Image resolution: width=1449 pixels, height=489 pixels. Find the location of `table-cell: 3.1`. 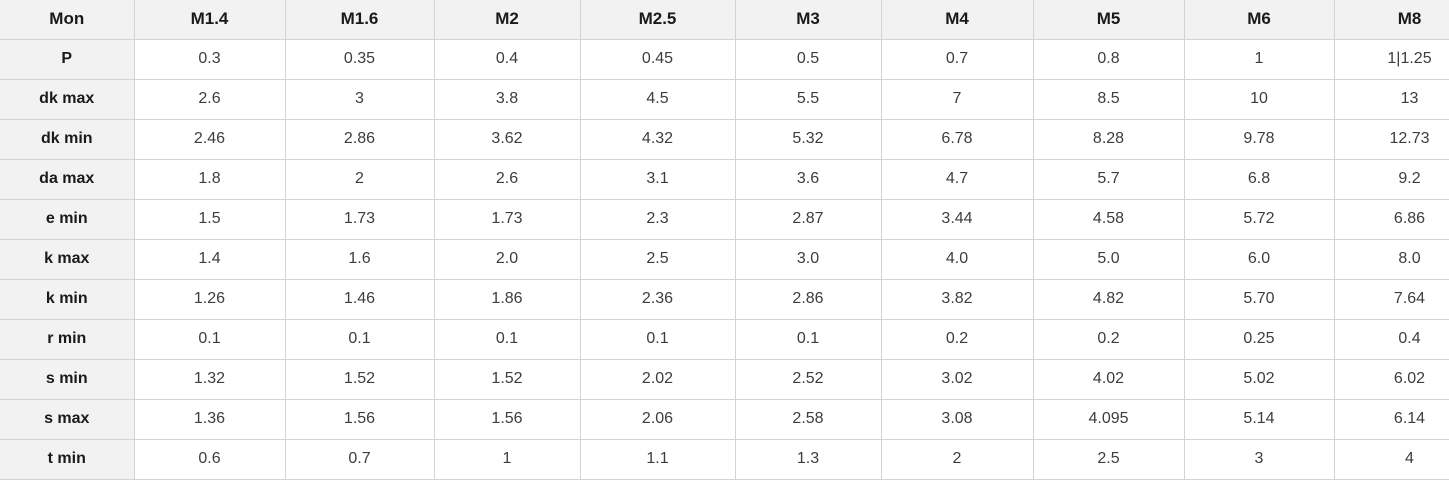

table-cell: 3.1 is located at coordinates (658, 179).